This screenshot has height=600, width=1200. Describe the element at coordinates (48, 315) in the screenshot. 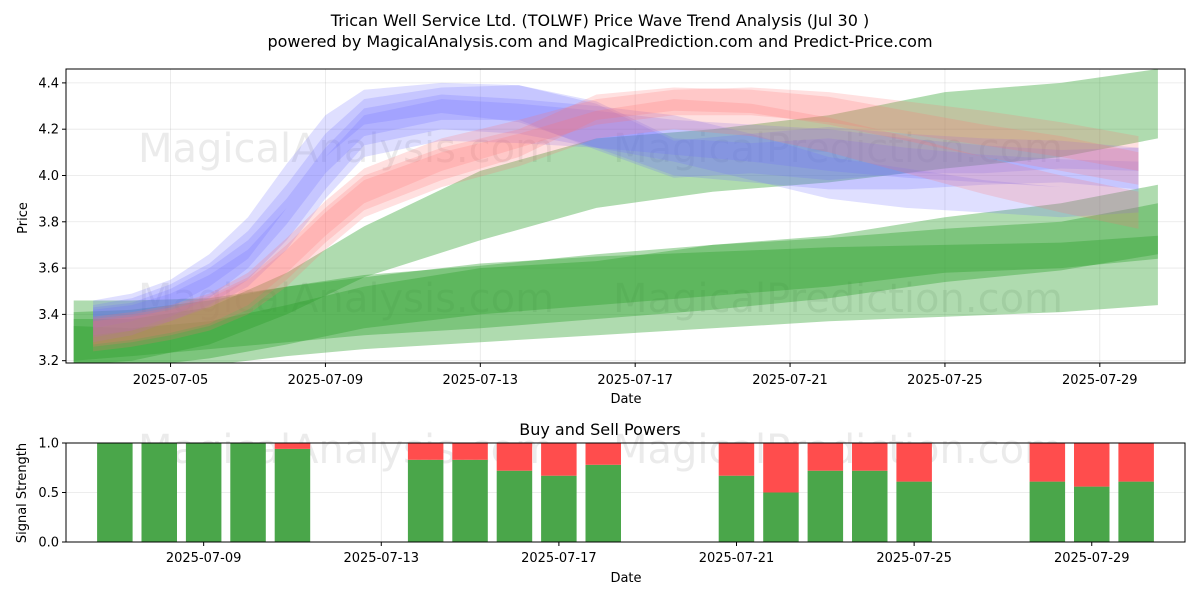

I see `price-y-tick-label: 3.4` at that location.